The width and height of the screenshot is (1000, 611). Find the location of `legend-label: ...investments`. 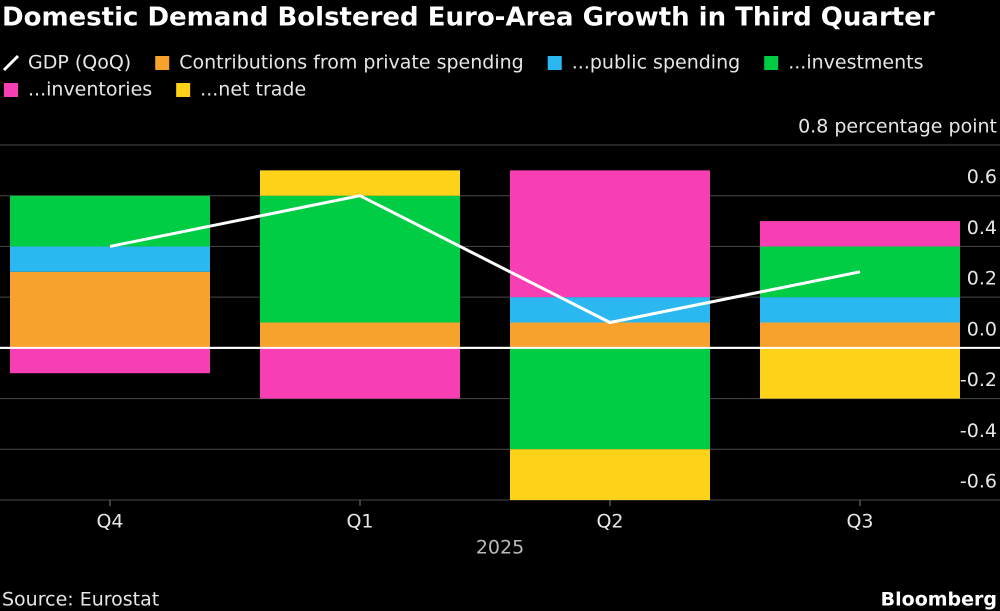

legend-label: ...investments is located at coordinates (855, 63).